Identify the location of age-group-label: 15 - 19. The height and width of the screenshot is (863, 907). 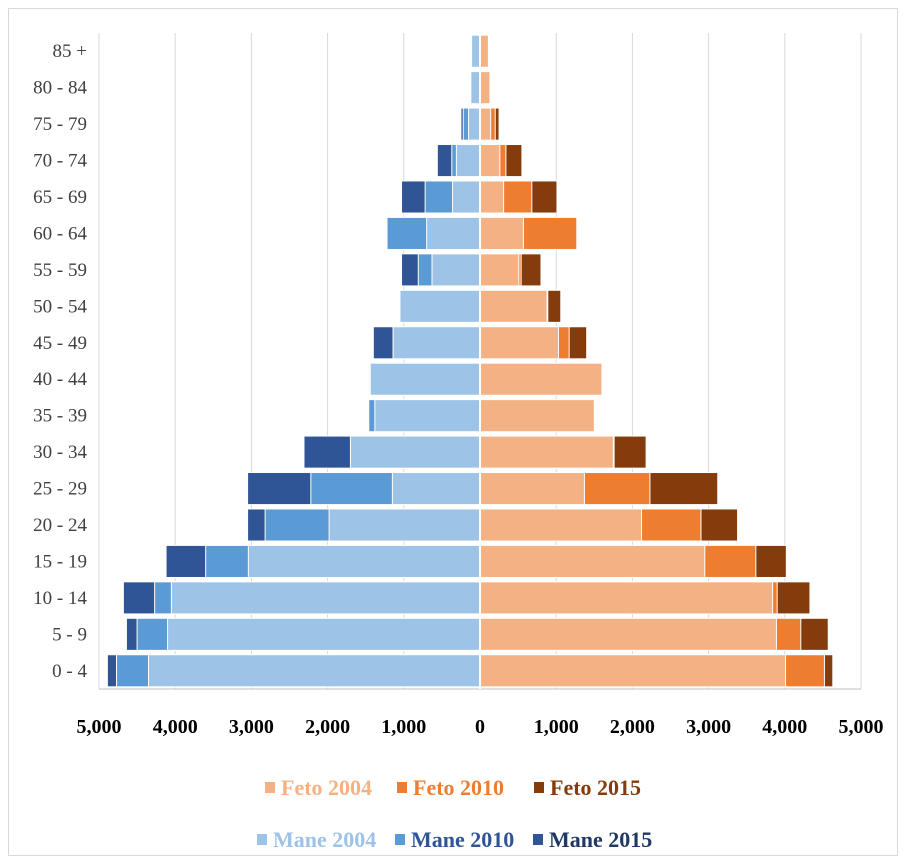
(60, 561).